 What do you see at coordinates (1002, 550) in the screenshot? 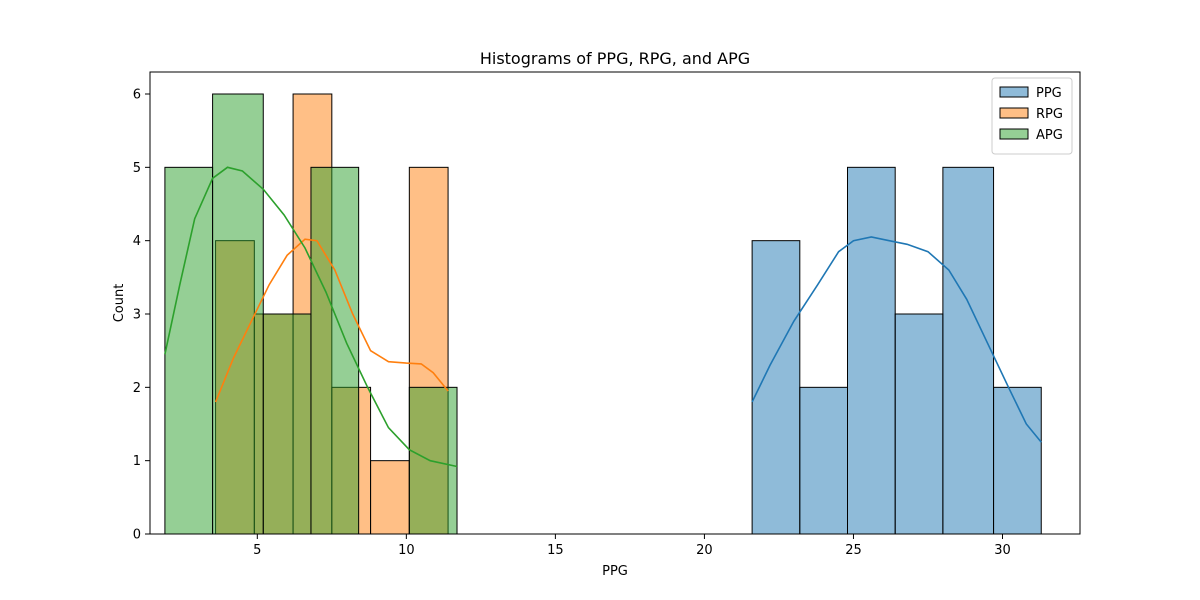
I see `x-tick-label-30: 30` at bounding box center [1002, 550].